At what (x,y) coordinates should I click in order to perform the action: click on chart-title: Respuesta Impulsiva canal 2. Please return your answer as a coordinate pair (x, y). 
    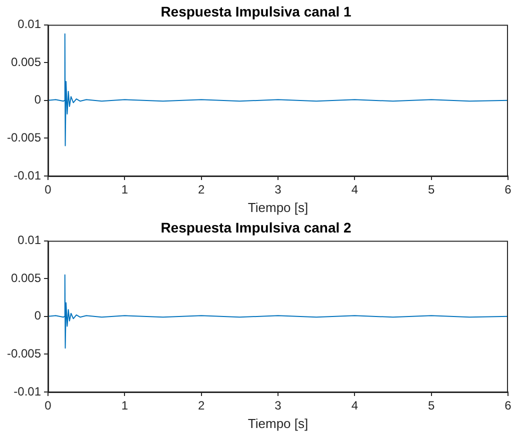
    Looking at the image, I should click on (256, 227).